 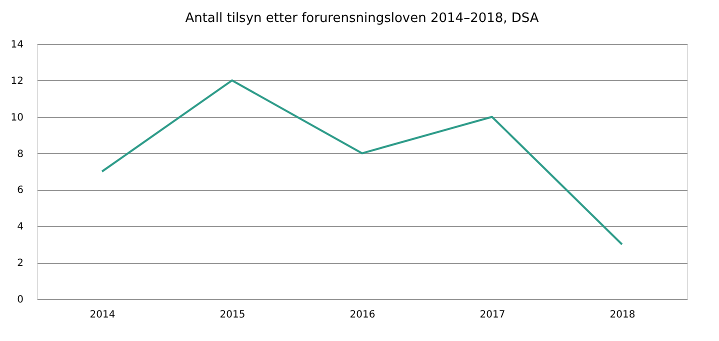 I want to click on y-tick-label: 0, so click(x=20, y=300).